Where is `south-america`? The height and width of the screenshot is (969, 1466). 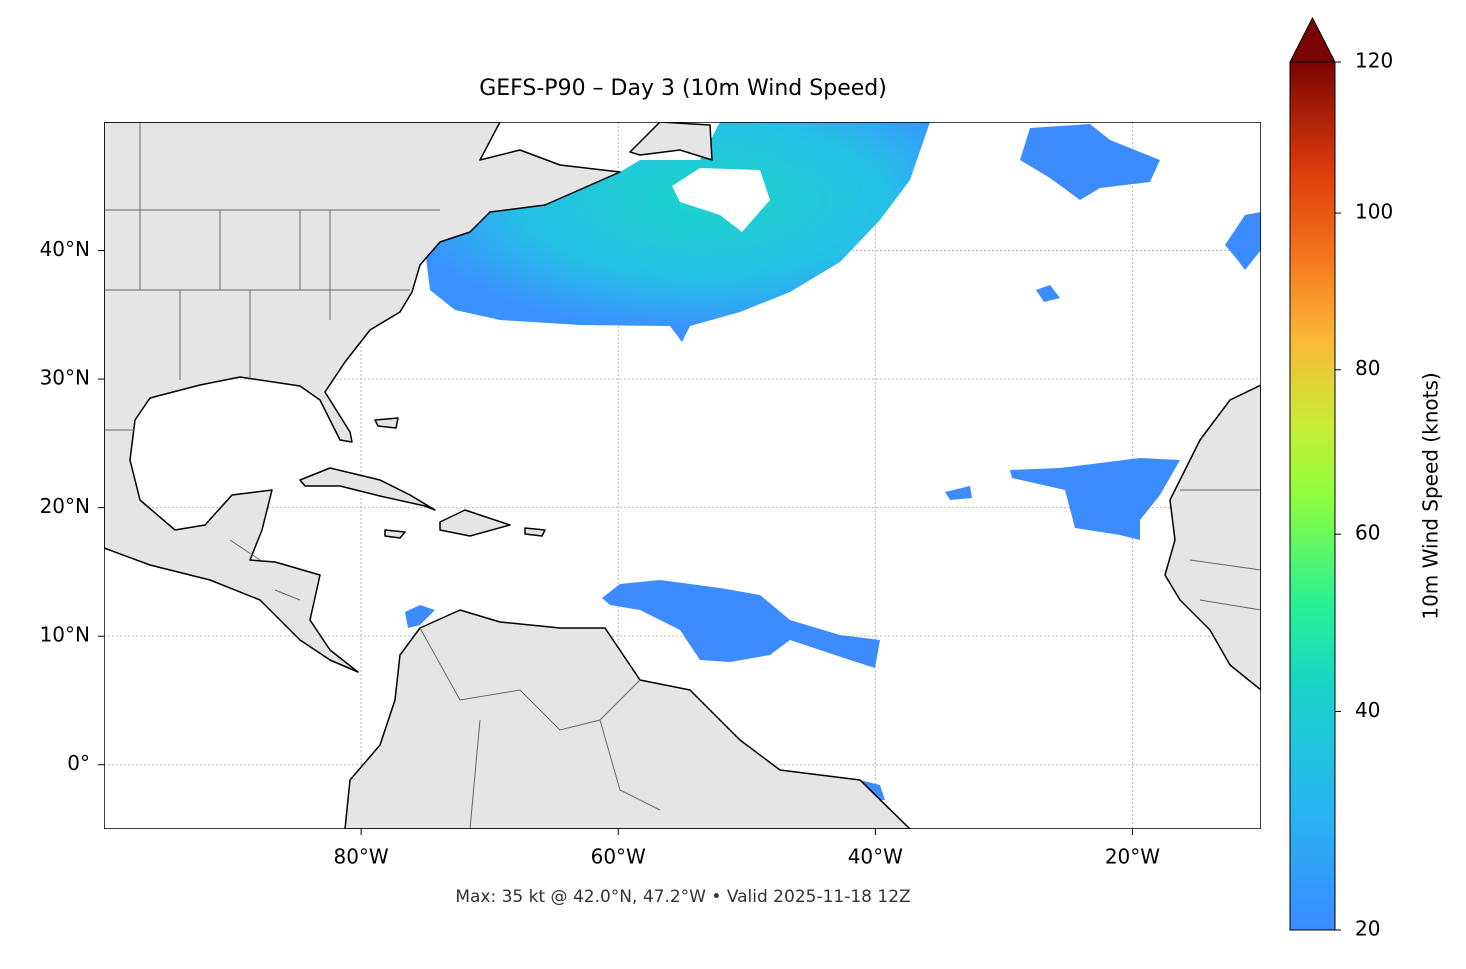 south-america is located at coordinates (627, 719).